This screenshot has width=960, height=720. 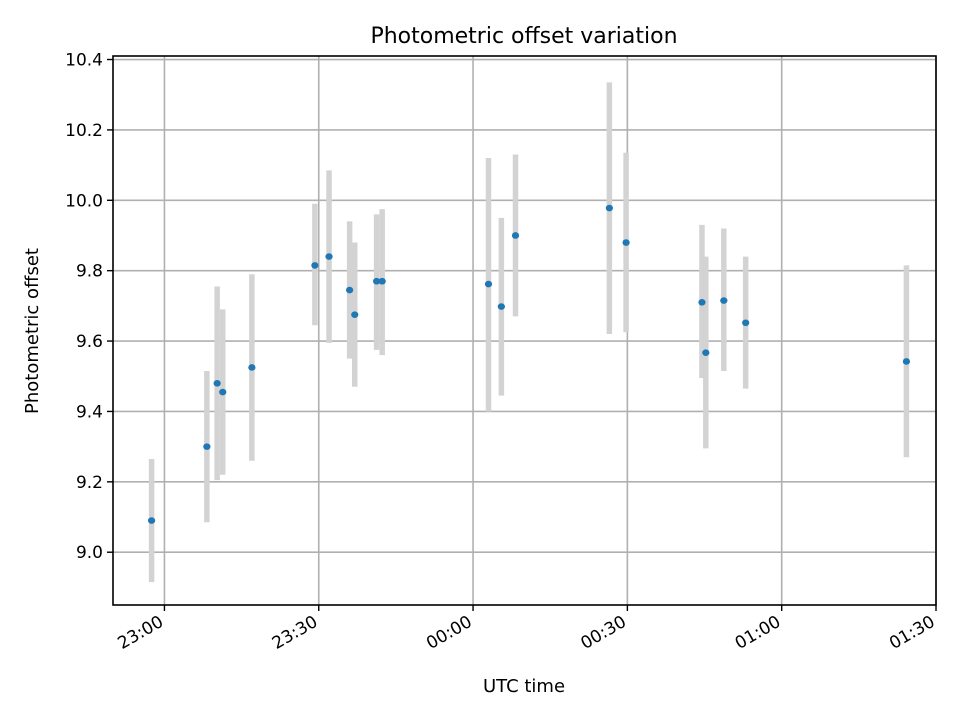 What do you see at coordinates (758, 633) in the screenshot?
I see `x-tick-label: 01:00` at bounding box center [758, 633].